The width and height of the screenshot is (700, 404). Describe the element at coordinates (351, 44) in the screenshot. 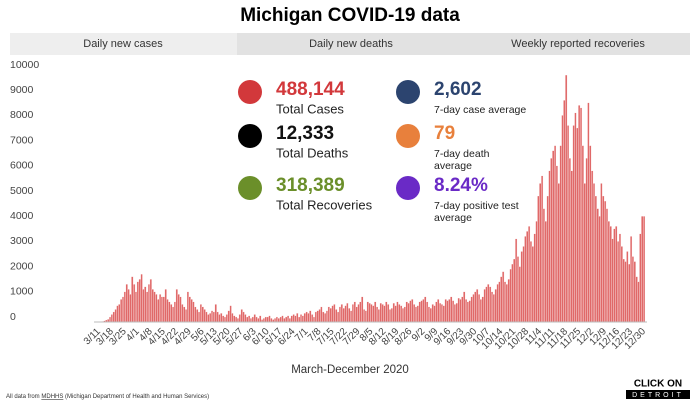

I see `tab-label: Daily new deaths` at that location.